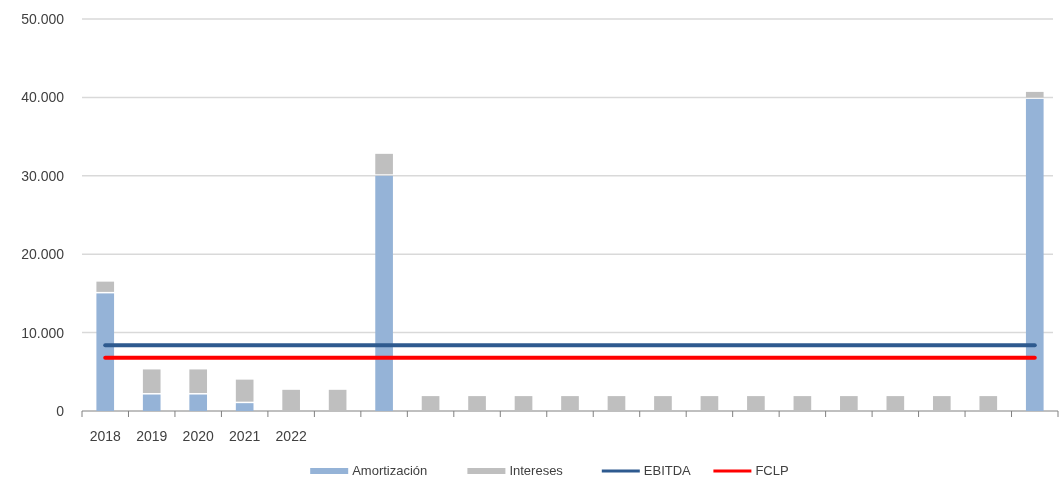 This screenshot has height=485, width=1060. I want to click on y-tick-label: 30.000, so click(43, 175).